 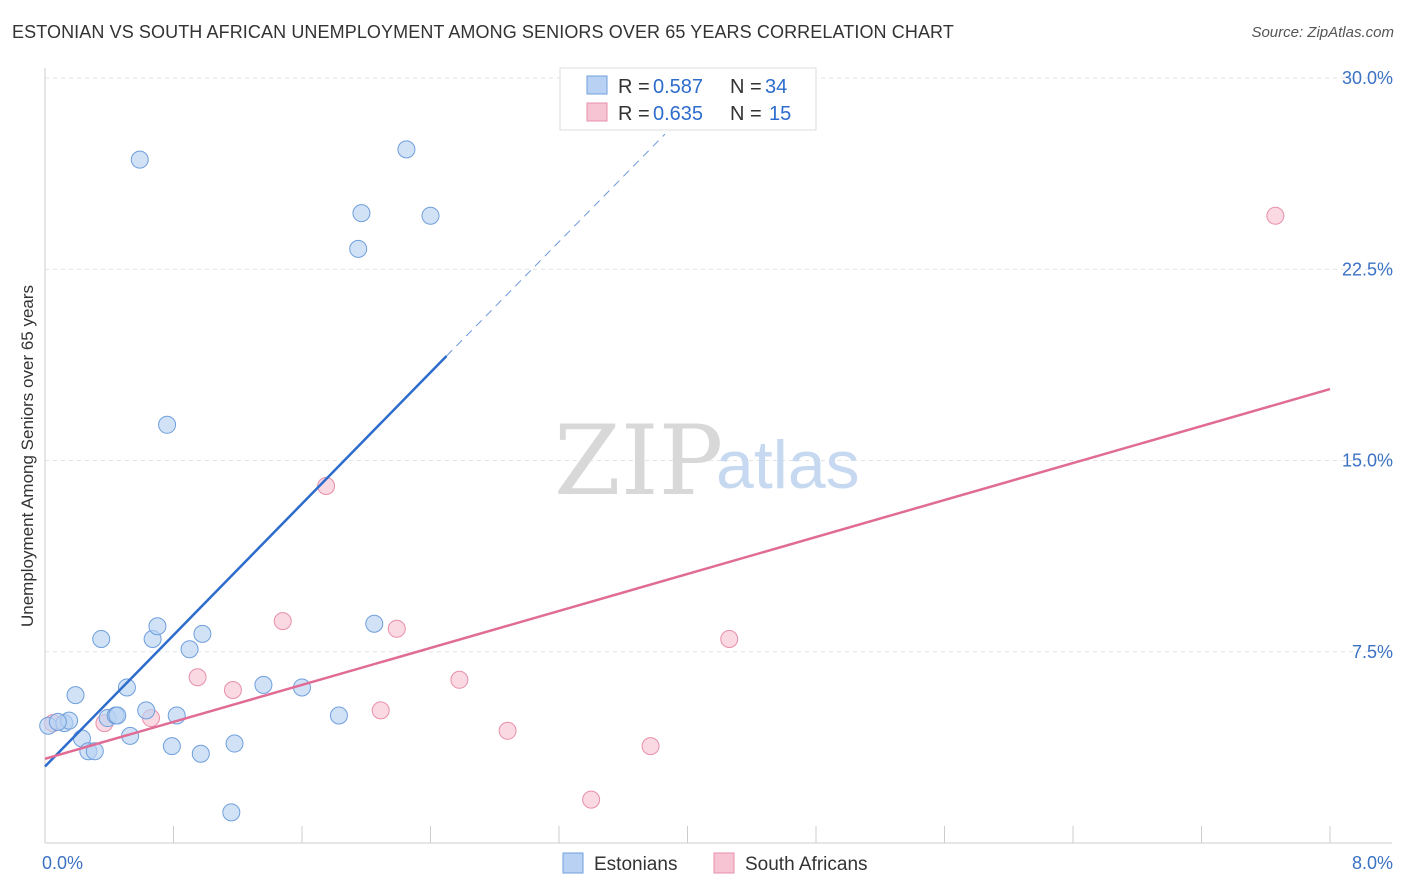 I want to click on bottom-legend-label-estonians: Estonians, so click(x=635, y=864).